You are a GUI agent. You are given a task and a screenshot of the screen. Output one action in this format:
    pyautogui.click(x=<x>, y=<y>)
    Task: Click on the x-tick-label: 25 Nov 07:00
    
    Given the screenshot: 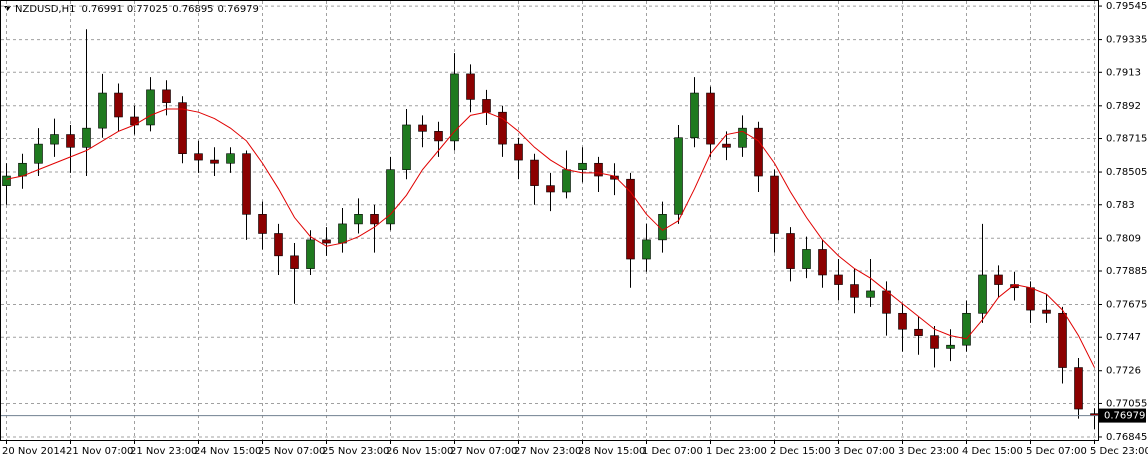 What is the action you would take?
    pyautogui.click(x=291, y=451)
    